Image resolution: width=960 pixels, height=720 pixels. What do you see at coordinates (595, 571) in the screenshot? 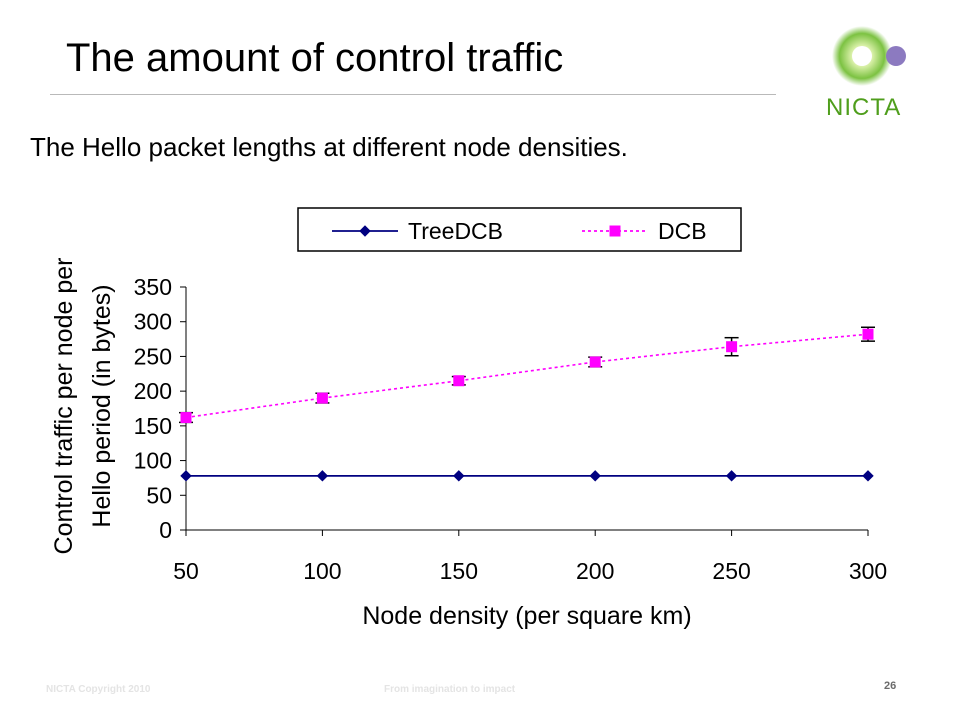
I see `x-tick-label: 200` at bounding box center [595, 571].